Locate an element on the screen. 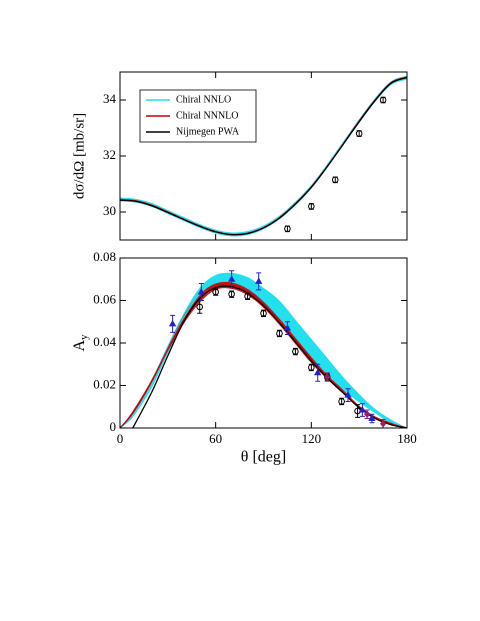 This screenshot has width=480, height=621. y-axis-label: dσ/dΩ [mb/sr] is located at coordinates (79, 156).